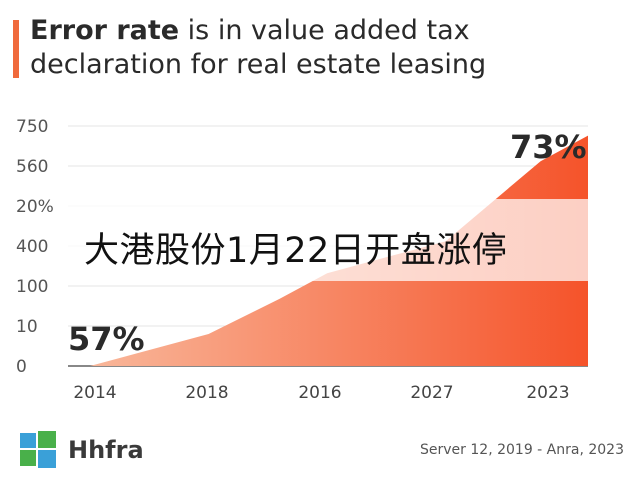 The width and height of the screenshot is (640, 480). I want to click on windows-style-logo-icon, so click(38, 449).